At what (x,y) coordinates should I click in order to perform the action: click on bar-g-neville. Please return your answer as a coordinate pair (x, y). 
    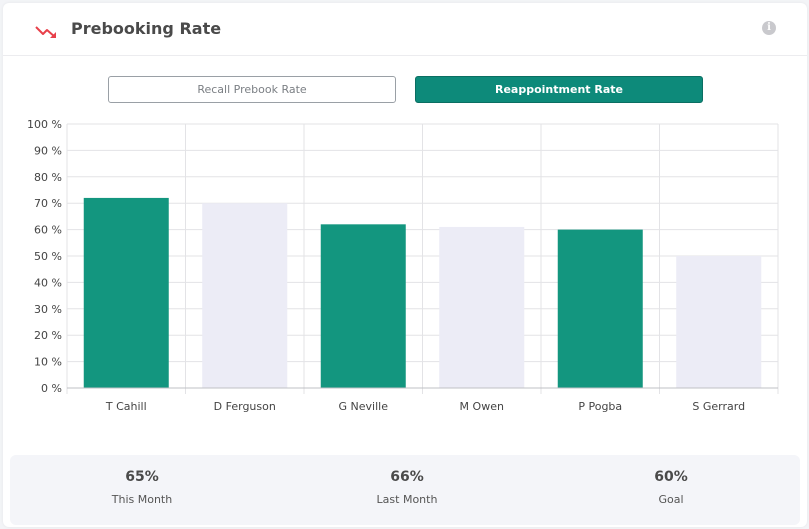
    Looking at the image, I should click on (363, 306).